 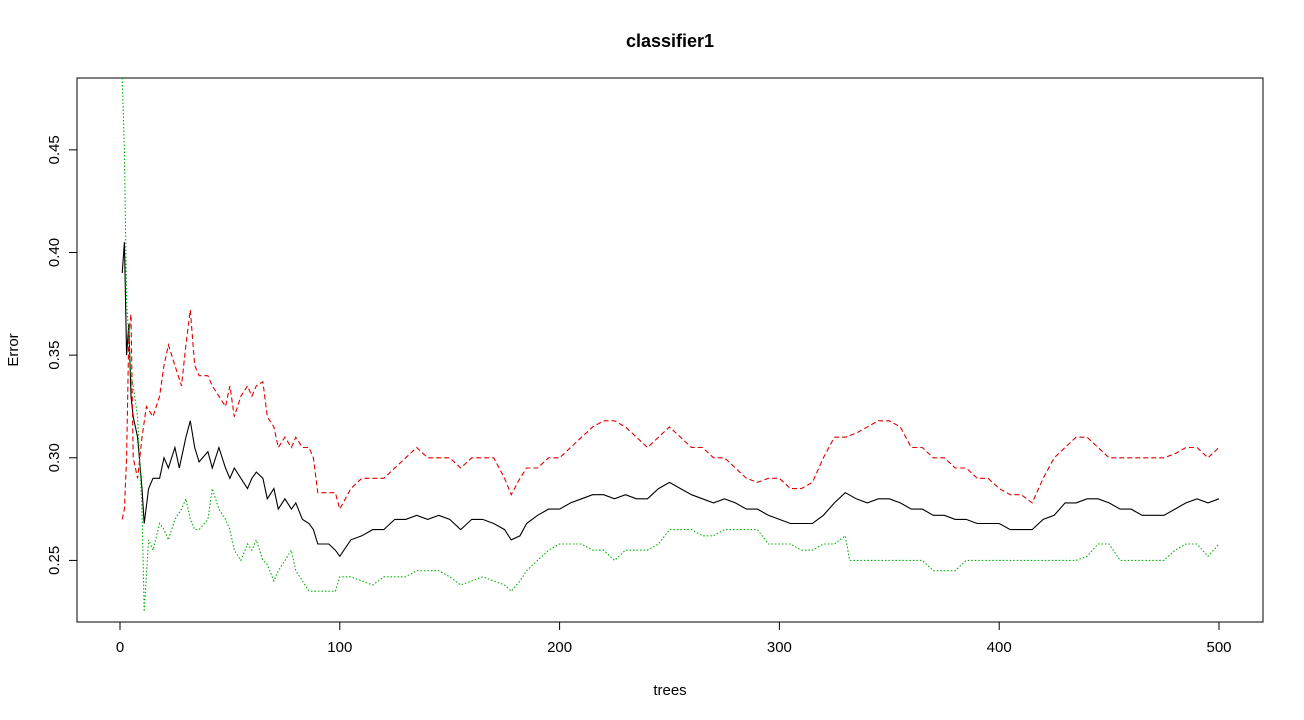 What do you see at coordinates (54, 355) in the screenshot?
I see `y-tick-label: 0.35` at bounding box center [54, 355].